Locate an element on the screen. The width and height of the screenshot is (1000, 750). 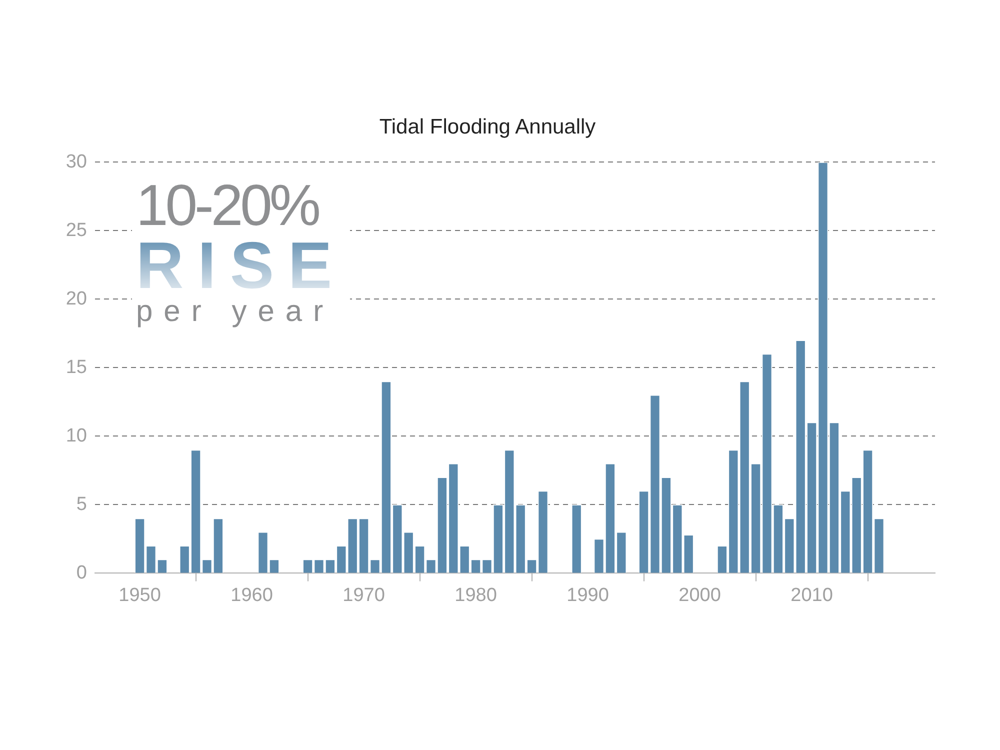
y-tick-label: 15 is located at coordinates (76, 367).